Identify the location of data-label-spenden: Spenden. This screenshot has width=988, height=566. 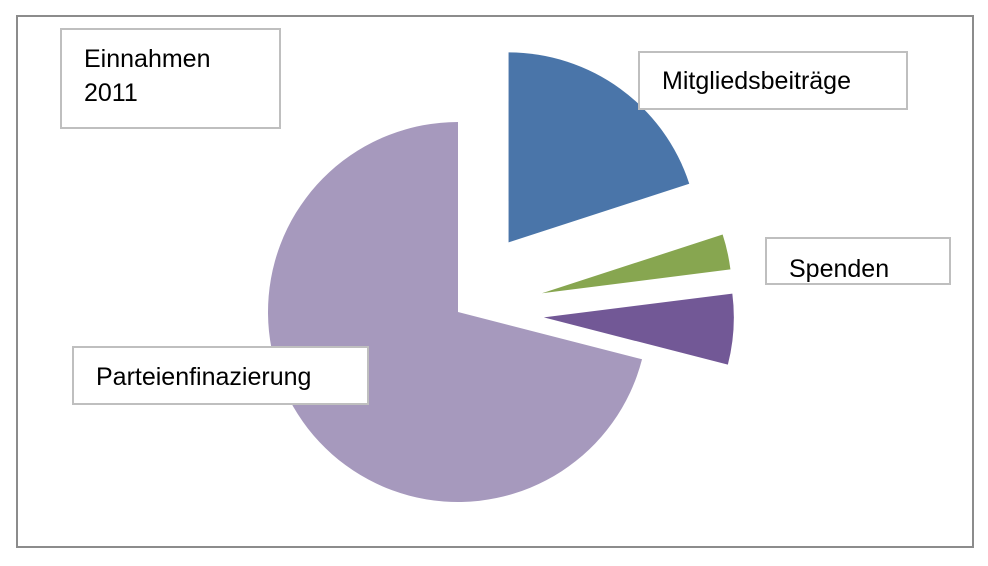
(858, 261).